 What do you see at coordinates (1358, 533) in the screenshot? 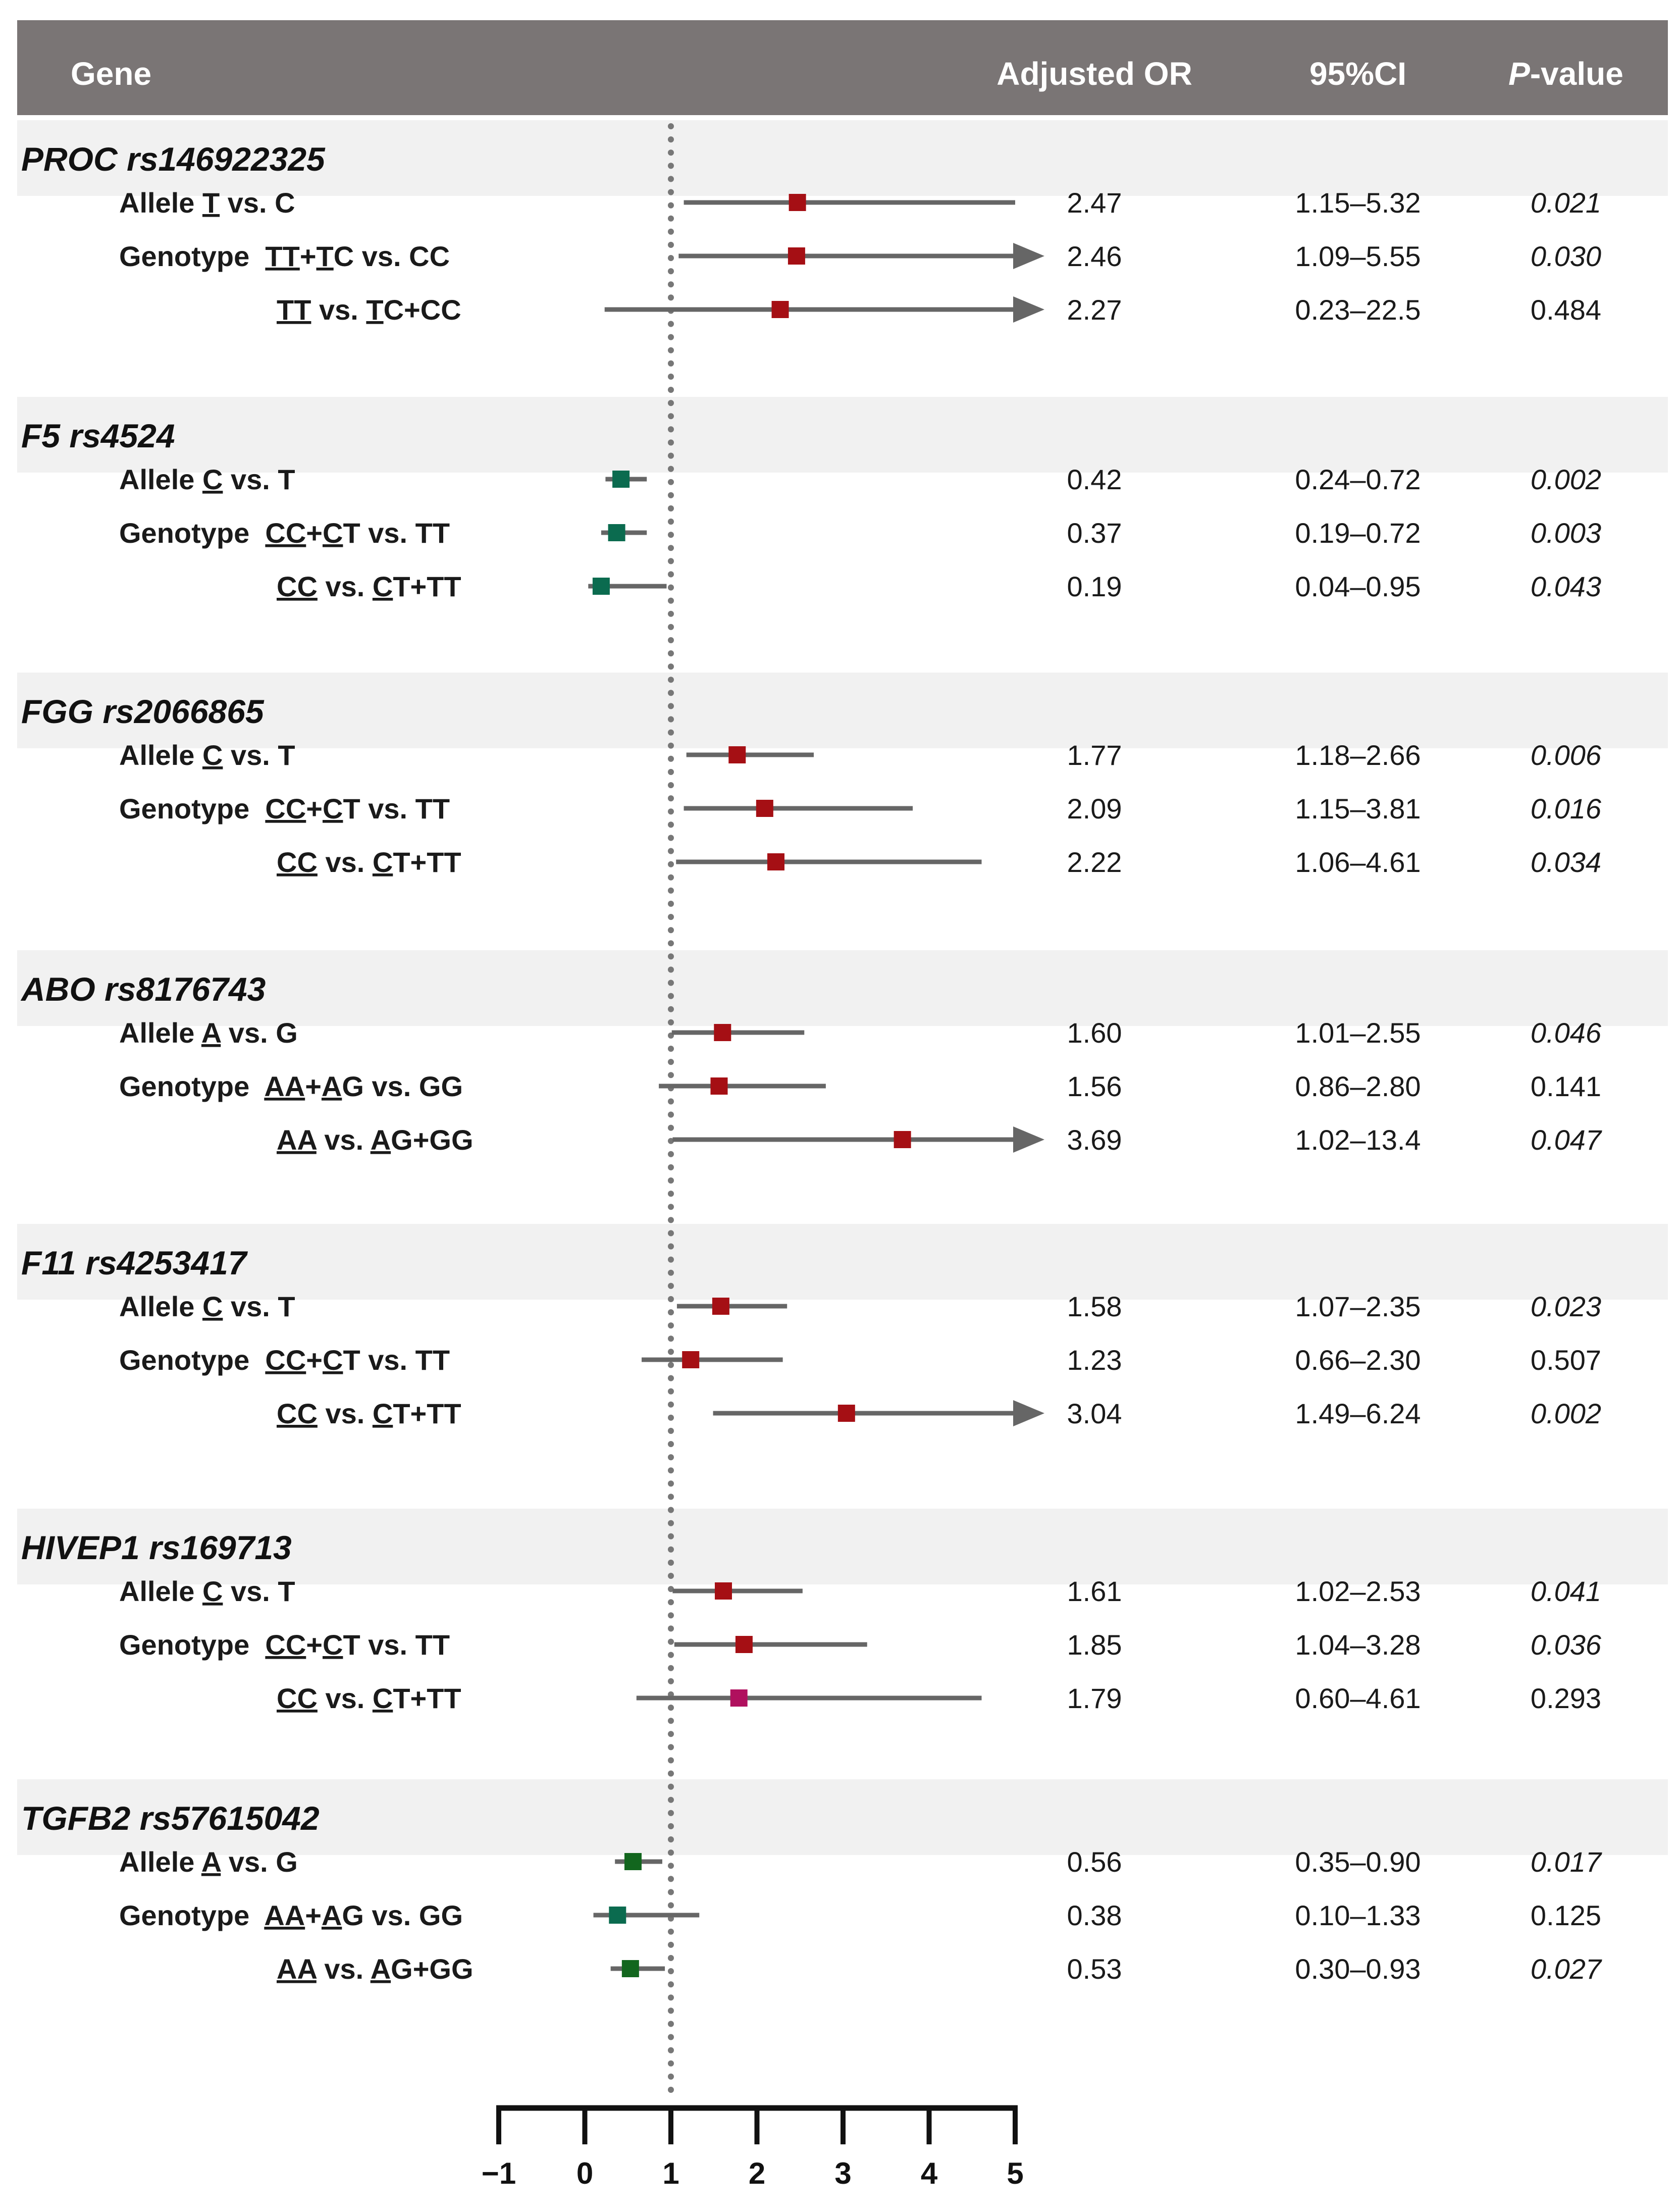
I see `ci-value: 0.19–0.72` at bounding box center [1358, 533].